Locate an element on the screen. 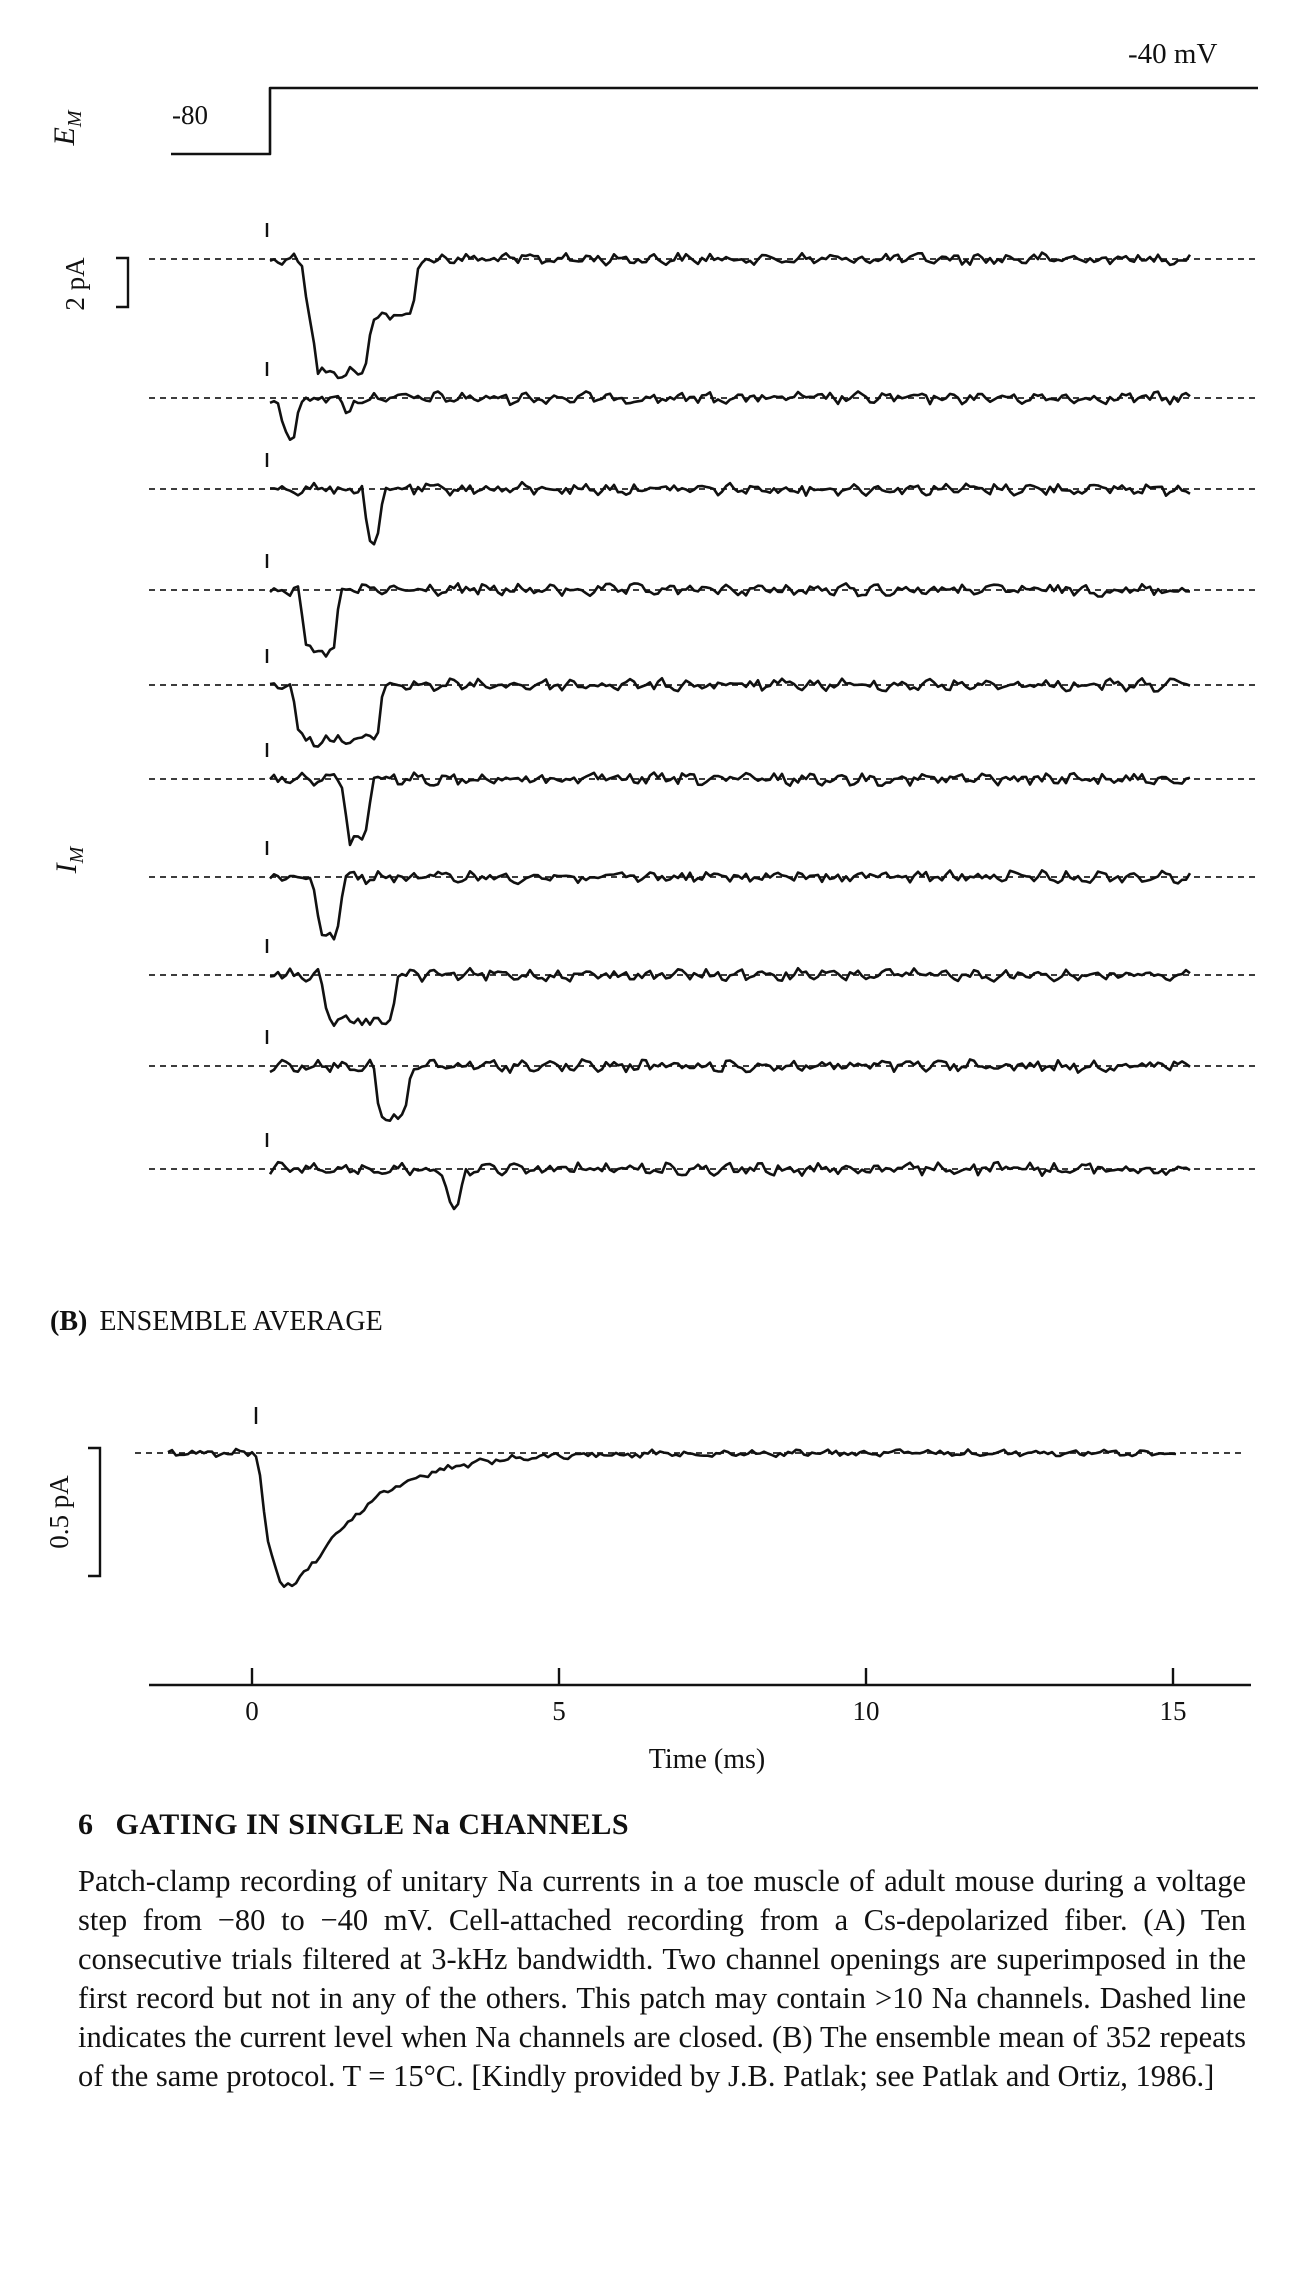  tick-label: 5 is located at coordinates (559, 1711).